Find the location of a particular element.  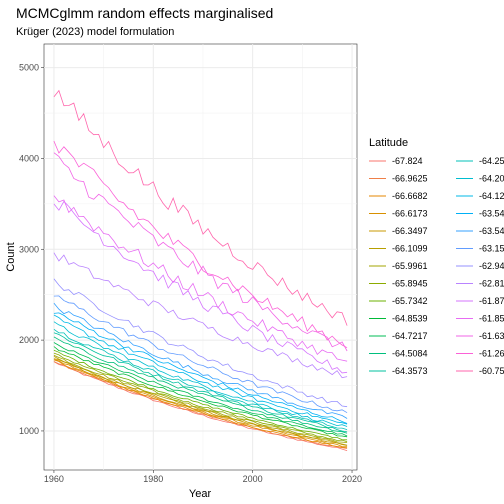

legend-label: -63.5431 is located at coordinates (491, 231).